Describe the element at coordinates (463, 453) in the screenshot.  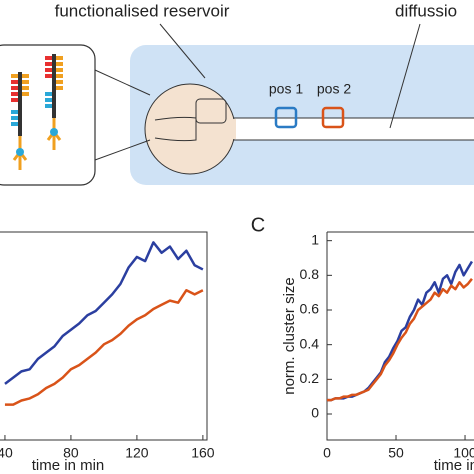
I see `x-tick-label: 100` at that location.